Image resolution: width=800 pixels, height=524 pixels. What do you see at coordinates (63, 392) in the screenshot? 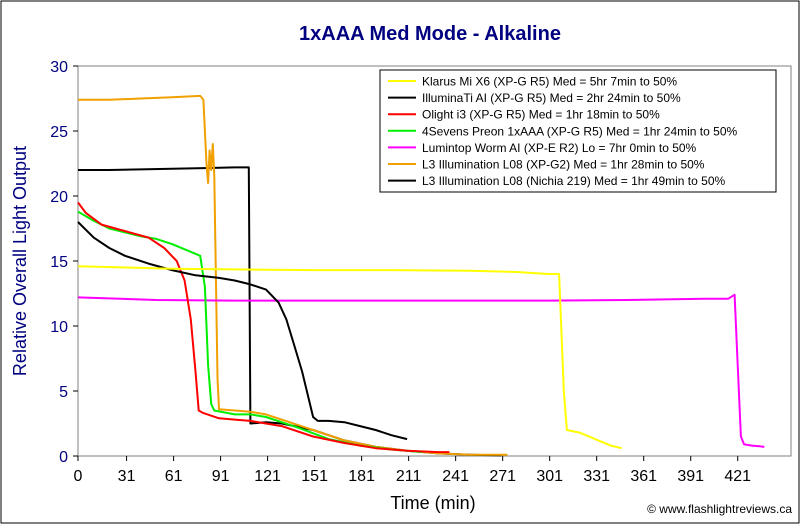
I see `y-tick-label: 5` at bounding box center [63, 392].